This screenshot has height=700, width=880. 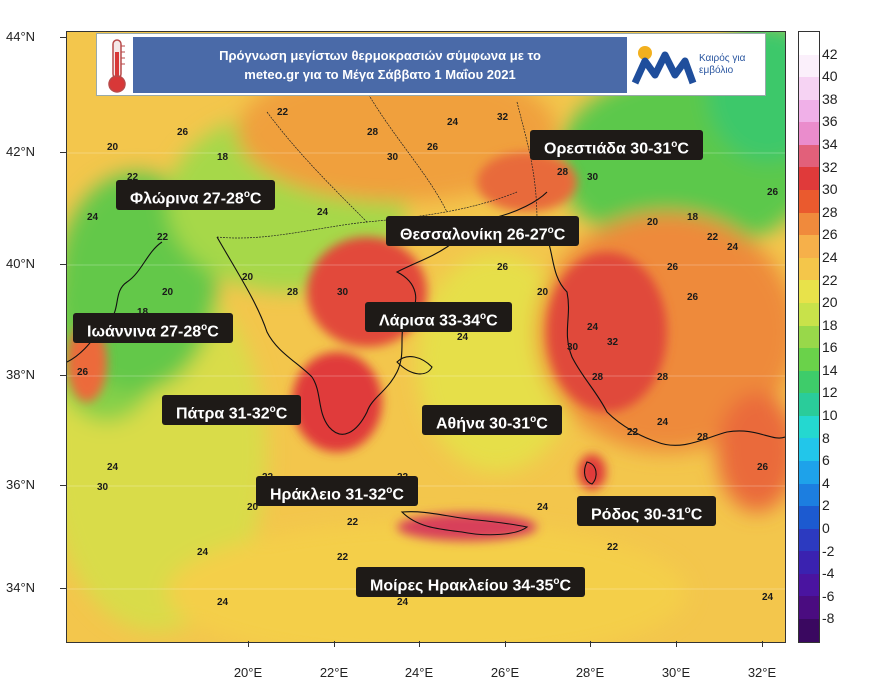 I want to click on latitude-label: 42°N, so click(x=21, y=151).